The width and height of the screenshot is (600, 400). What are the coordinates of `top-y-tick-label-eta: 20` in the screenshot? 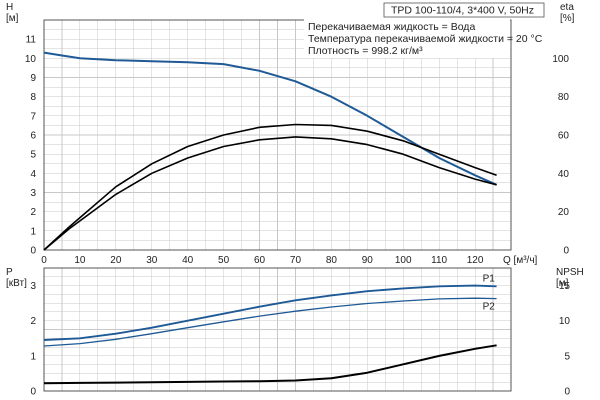 It's located at (564, 212).